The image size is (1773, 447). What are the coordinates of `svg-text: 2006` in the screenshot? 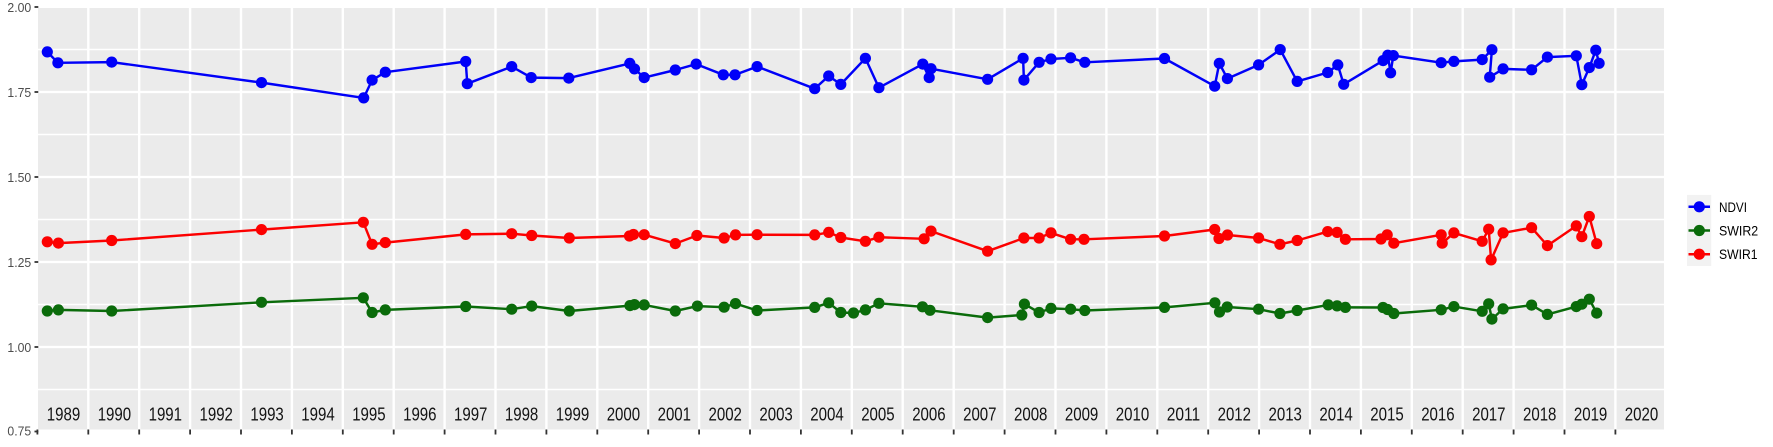 It's located at (928, 414).